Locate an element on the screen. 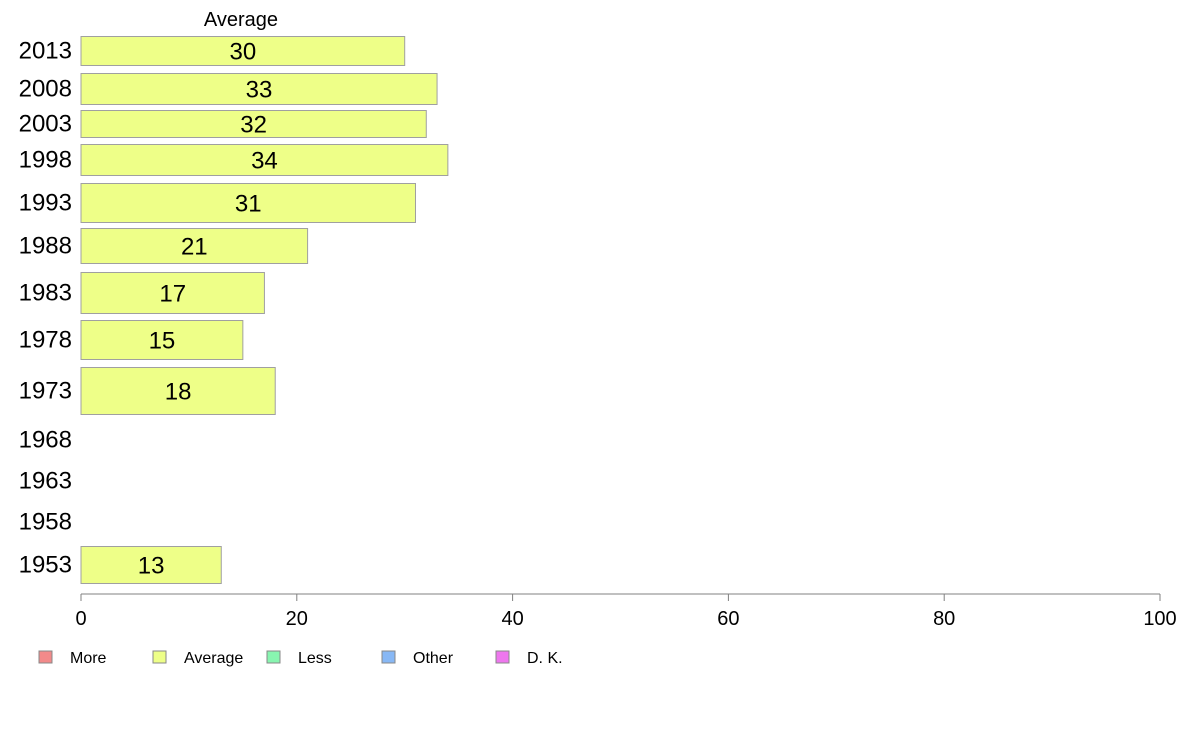  x-tick-label-60: 60 is located at coordinates (728, 619).